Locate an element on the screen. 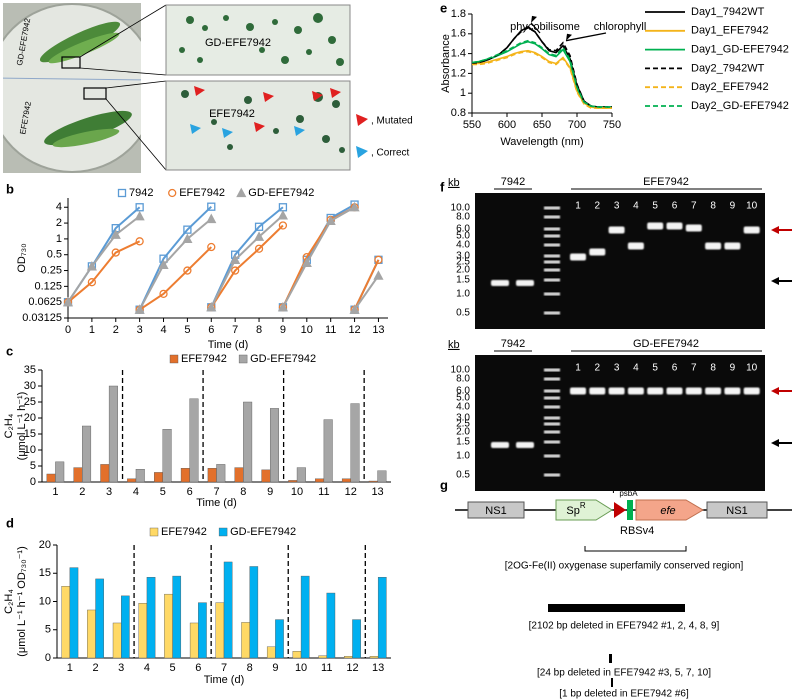 The image size is (800, 700). ladder-label: 2.0 is located at coordinates (463, 432).